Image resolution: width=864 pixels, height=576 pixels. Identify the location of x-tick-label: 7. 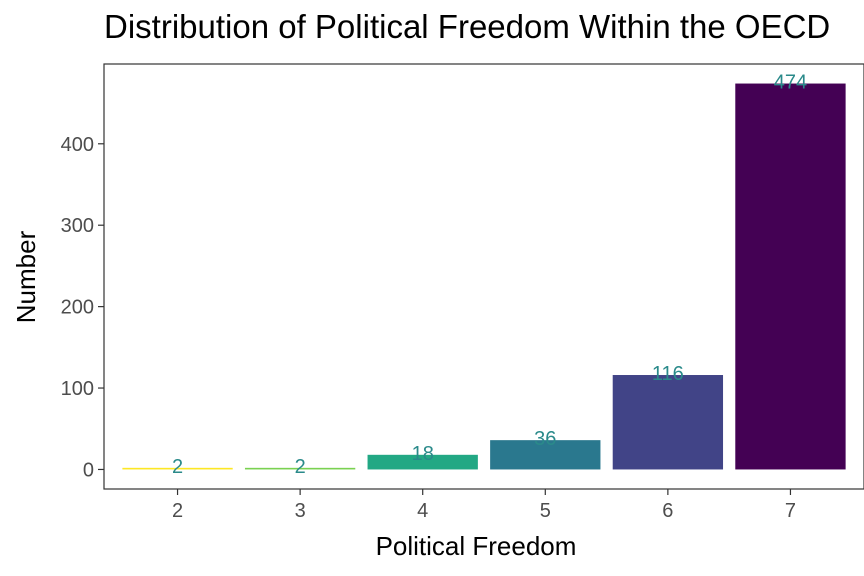
(790, 511).